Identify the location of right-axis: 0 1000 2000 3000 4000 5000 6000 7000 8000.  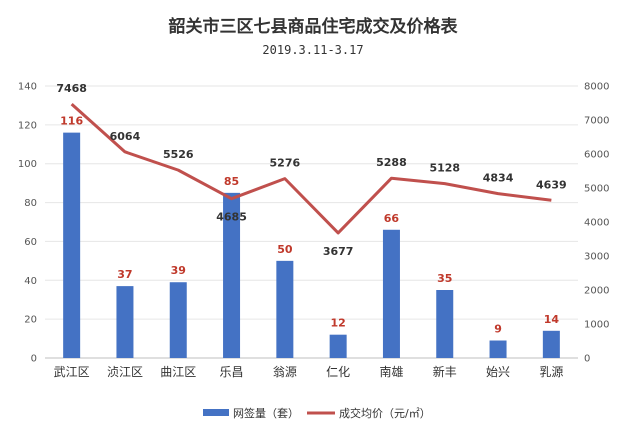
(596, 223).